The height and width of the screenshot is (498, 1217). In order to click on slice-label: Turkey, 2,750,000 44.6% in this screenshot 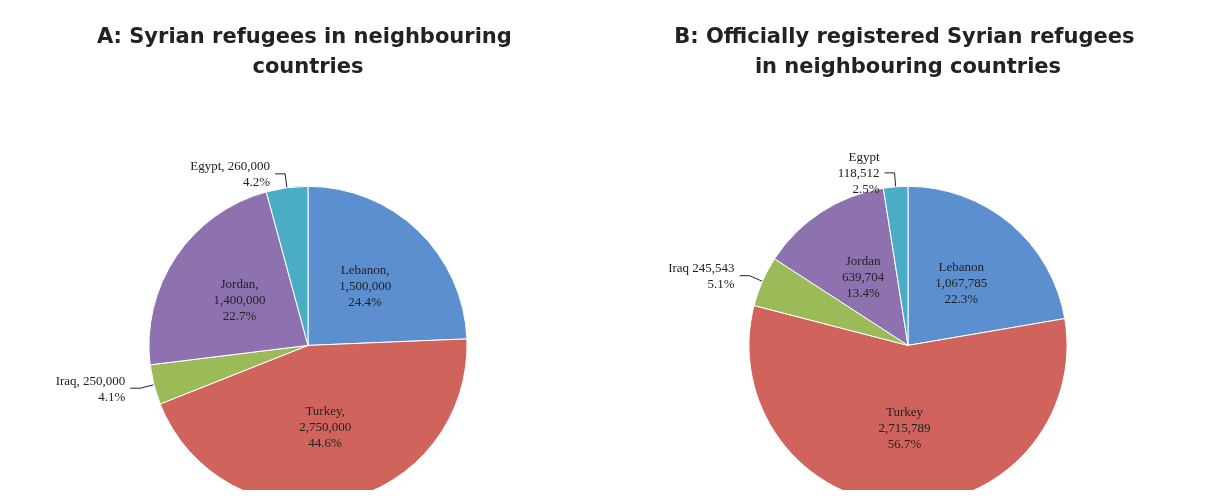, I will do `click(325, 426)`.